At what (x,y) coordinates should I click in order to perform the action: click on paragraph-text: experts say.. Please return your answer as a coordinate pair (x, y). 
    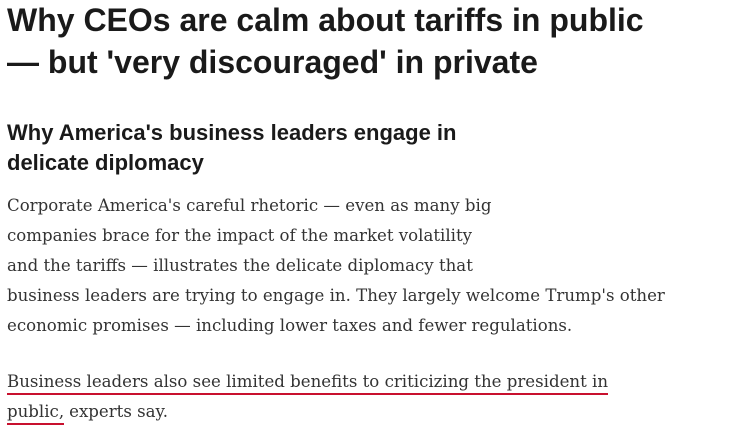
    Looking at the image, I should click on (118, 411).